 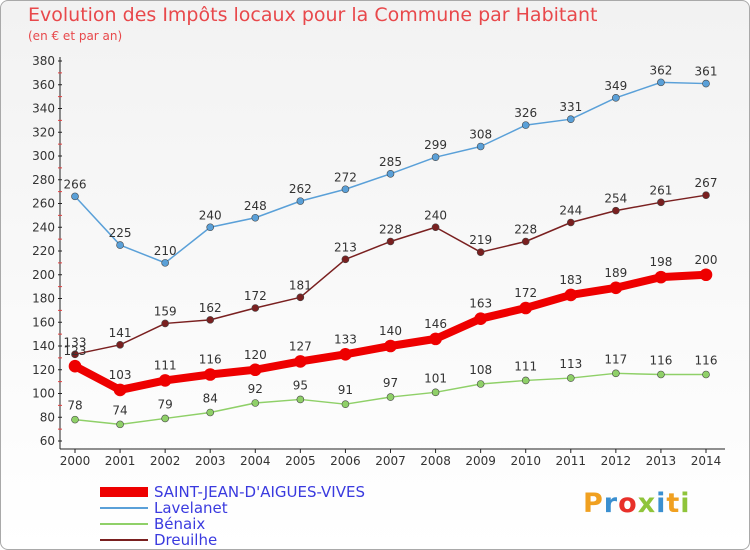 What do you see at coordinates (255, 461) in the screenshot?
I see `x-tick-label: 2004` at bounding box center [255, 461].